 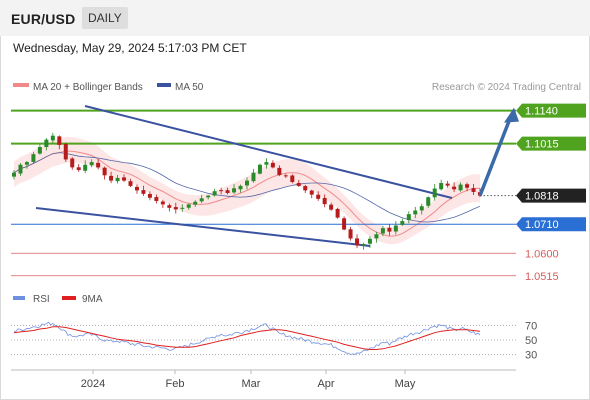 I want to click on x-tick-label-2024: 2024, so click(x=93, y=384).